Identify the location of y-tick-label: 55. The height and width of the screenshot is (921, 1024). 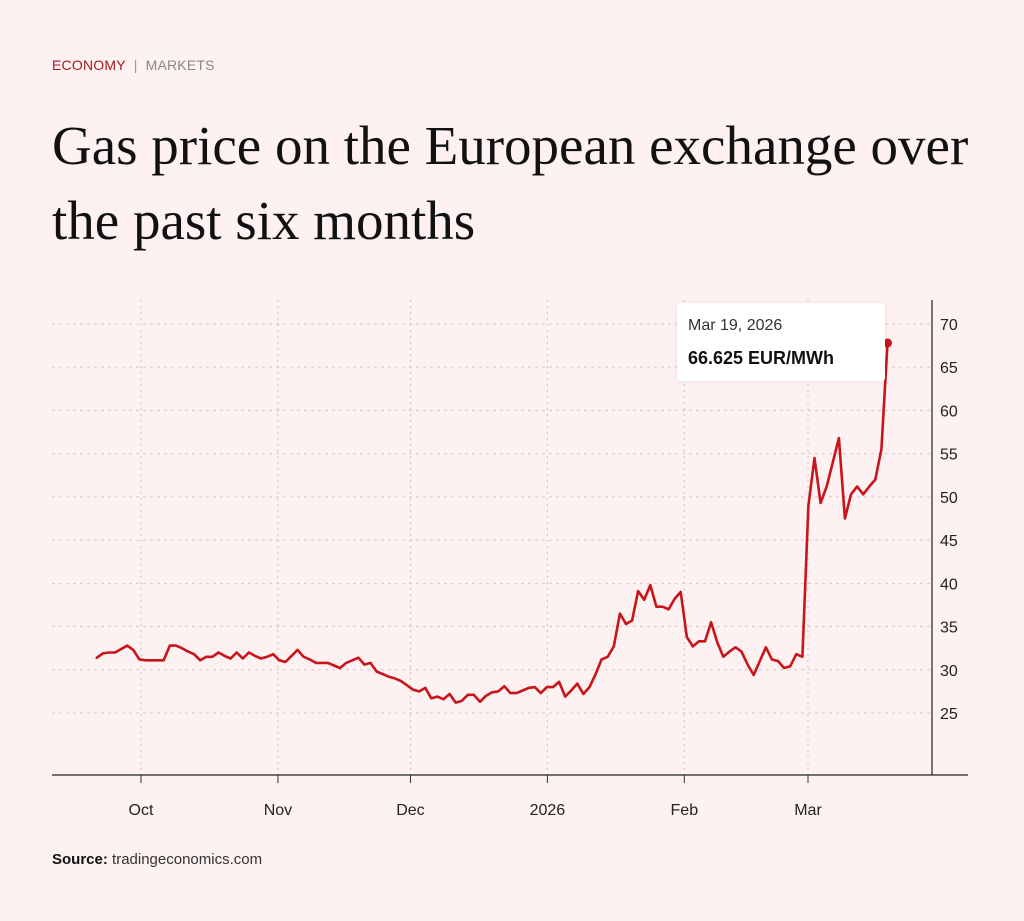
(949, 455).